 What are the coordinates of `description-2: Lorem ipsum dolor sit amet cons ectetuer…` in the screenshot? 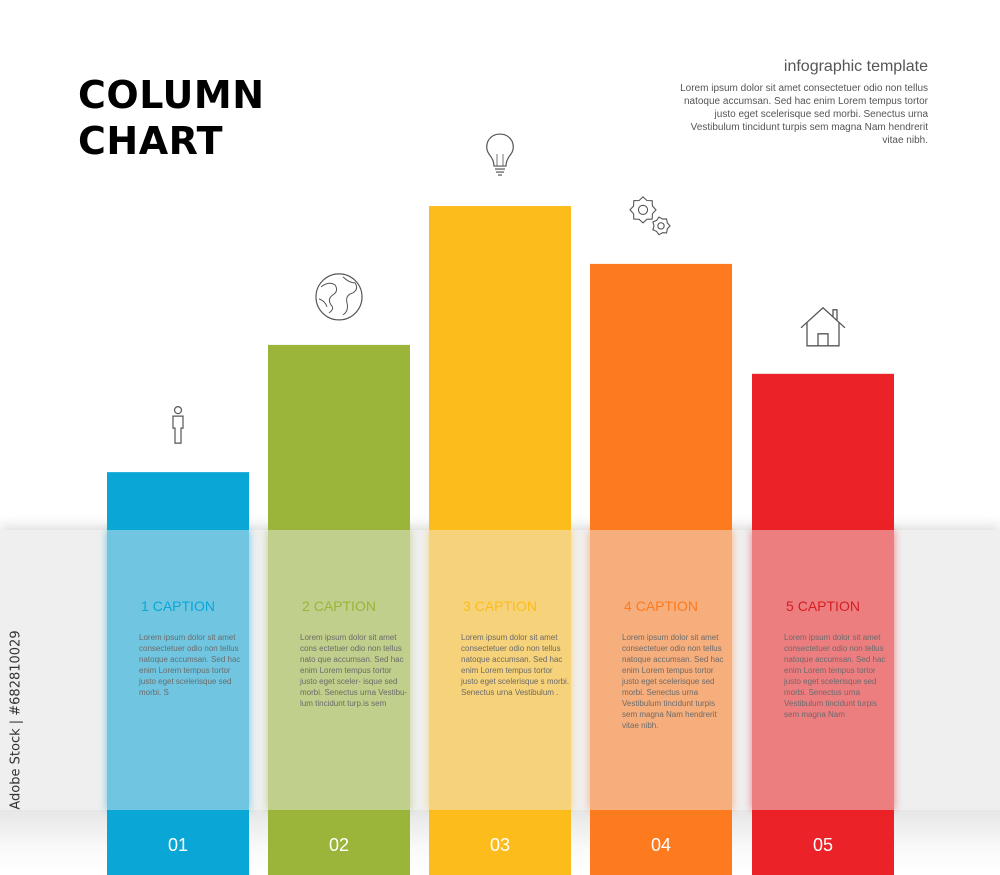 It's located at (354, 670).